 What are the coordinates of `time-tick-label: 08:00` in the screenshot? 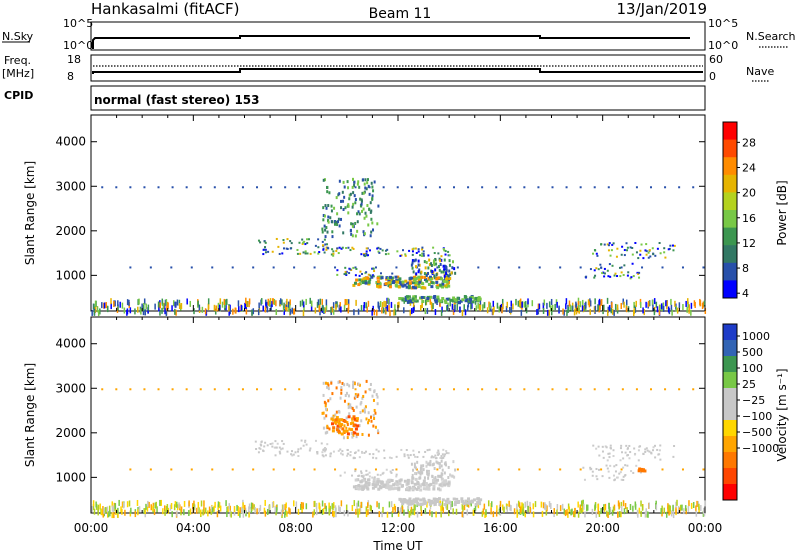 It's located at (295, 528).